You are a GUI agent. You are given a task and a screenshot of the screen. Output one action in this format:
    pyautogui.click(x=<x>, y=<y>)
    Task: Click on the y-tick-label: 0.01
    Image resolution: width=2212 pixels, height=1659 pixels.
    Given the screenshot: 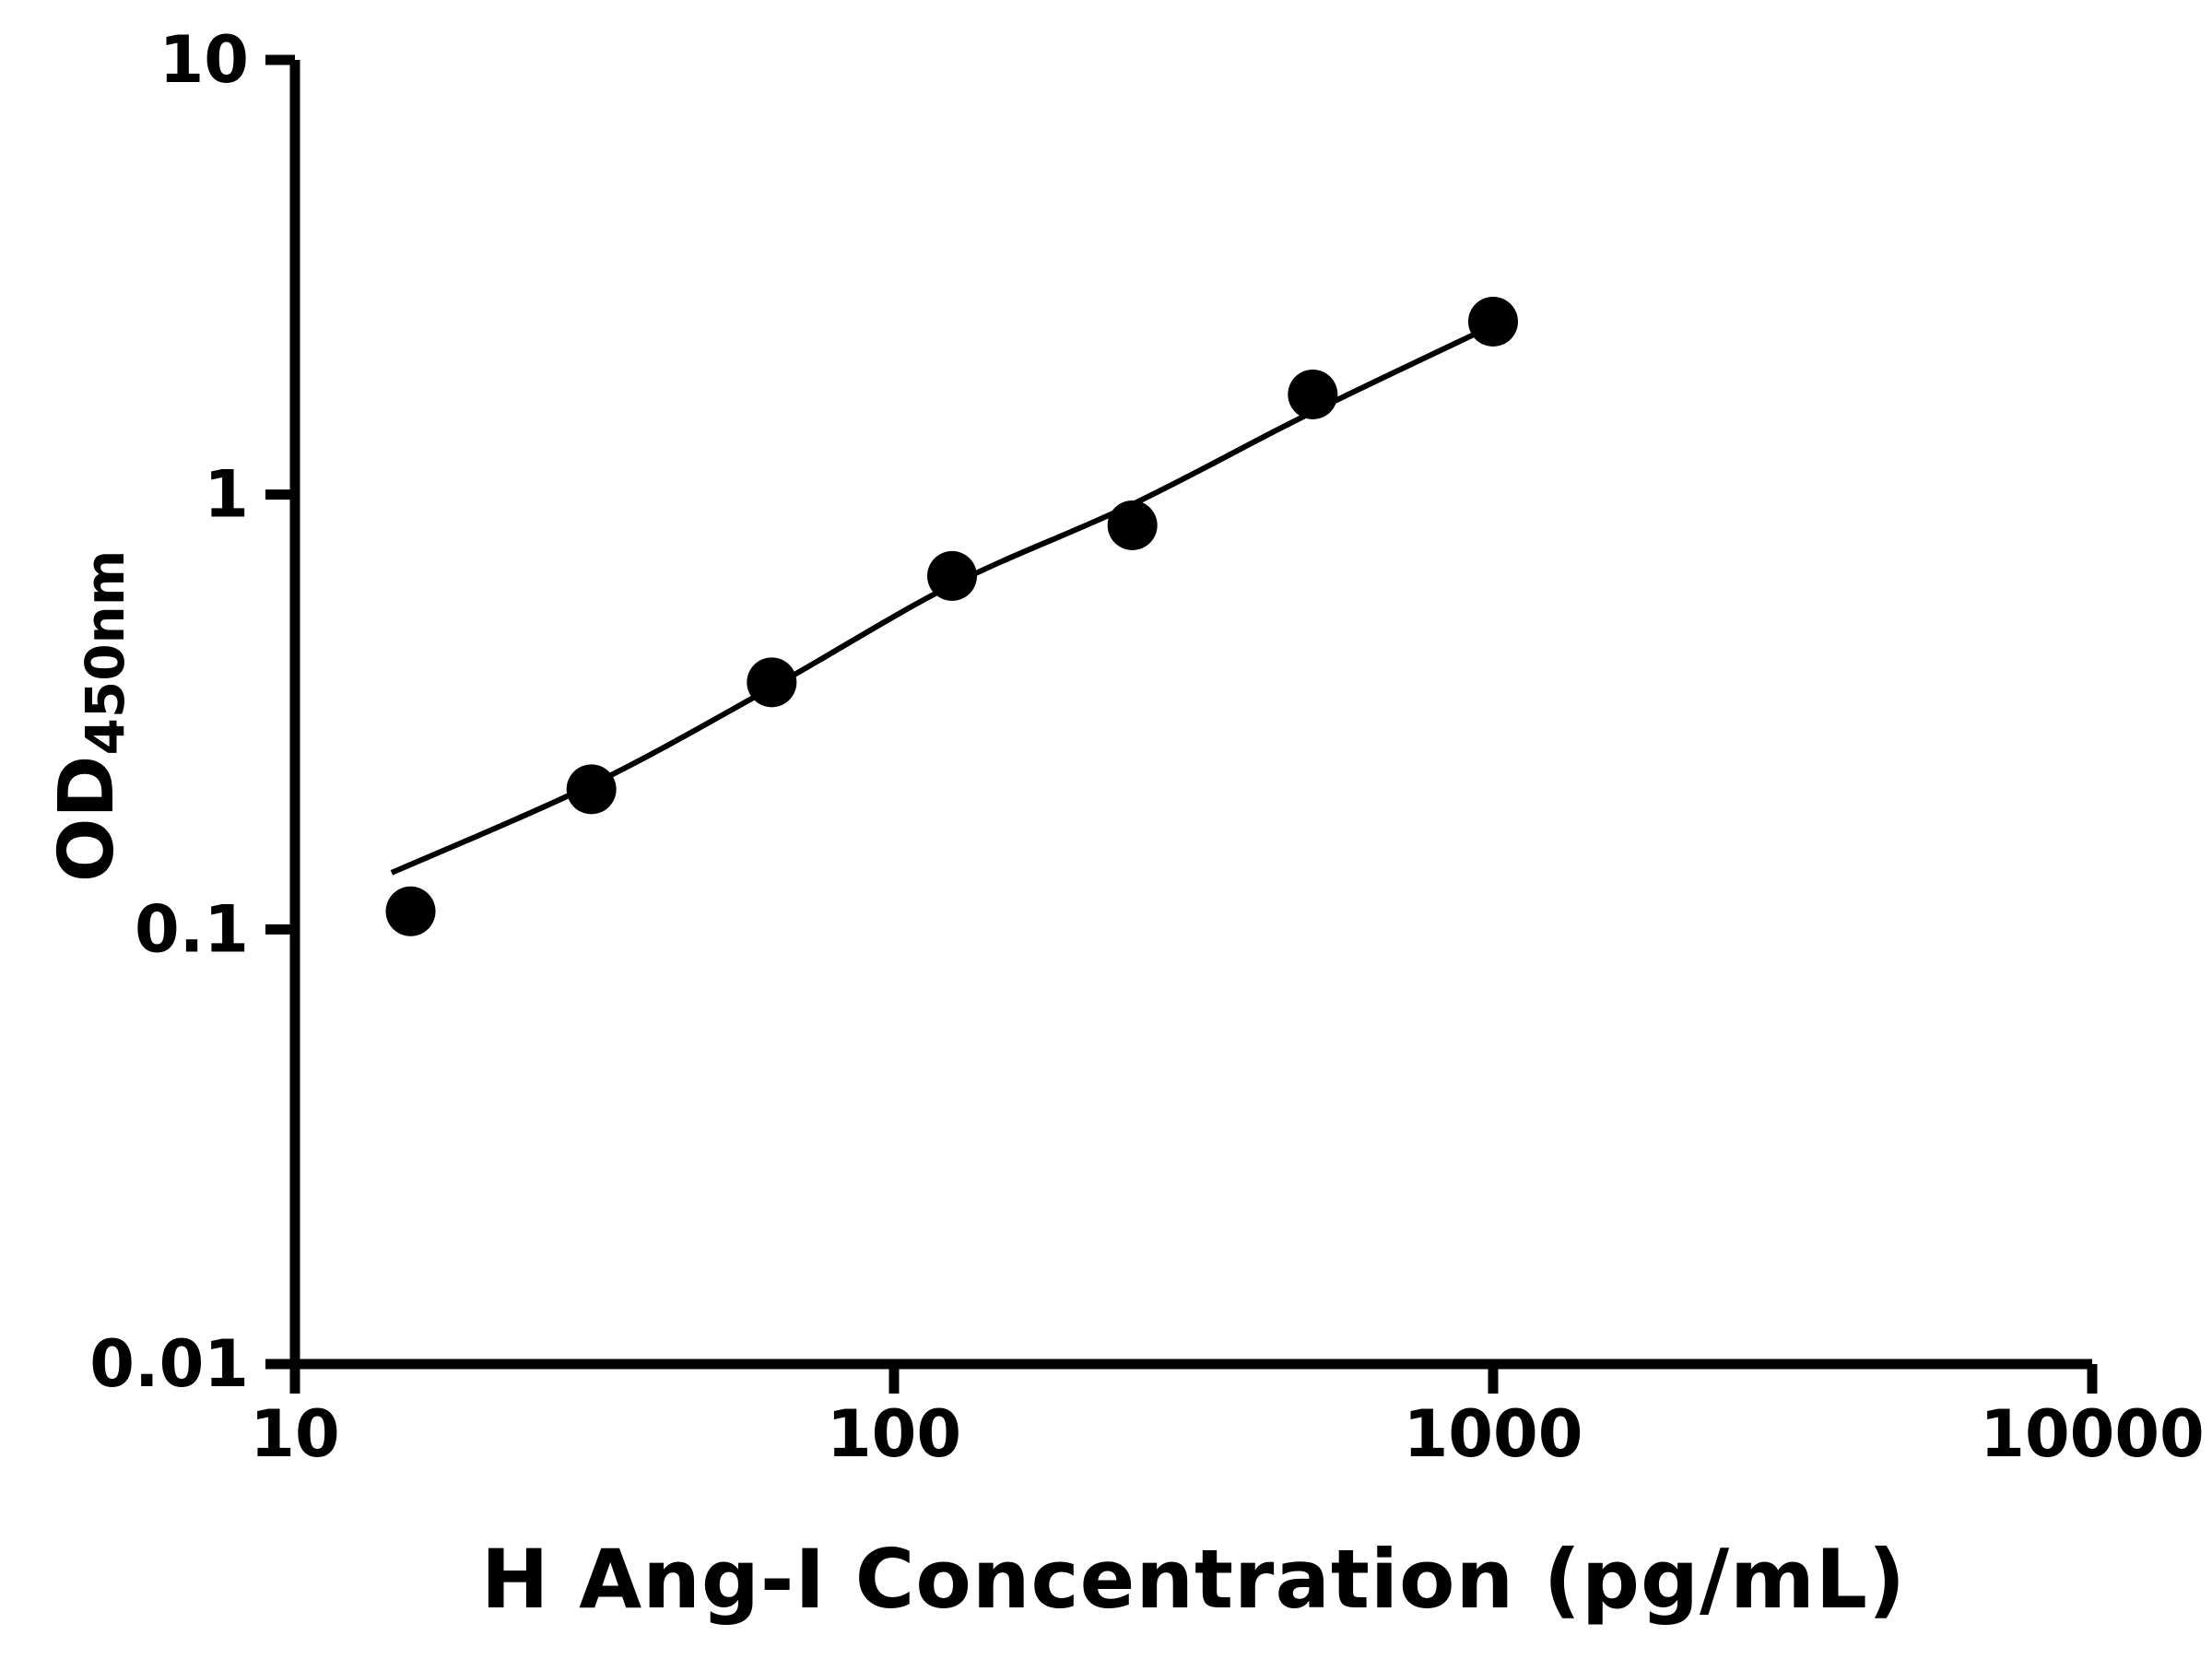 What is the action you would take?
    pyautogui.click(x=169, y=1364)
    